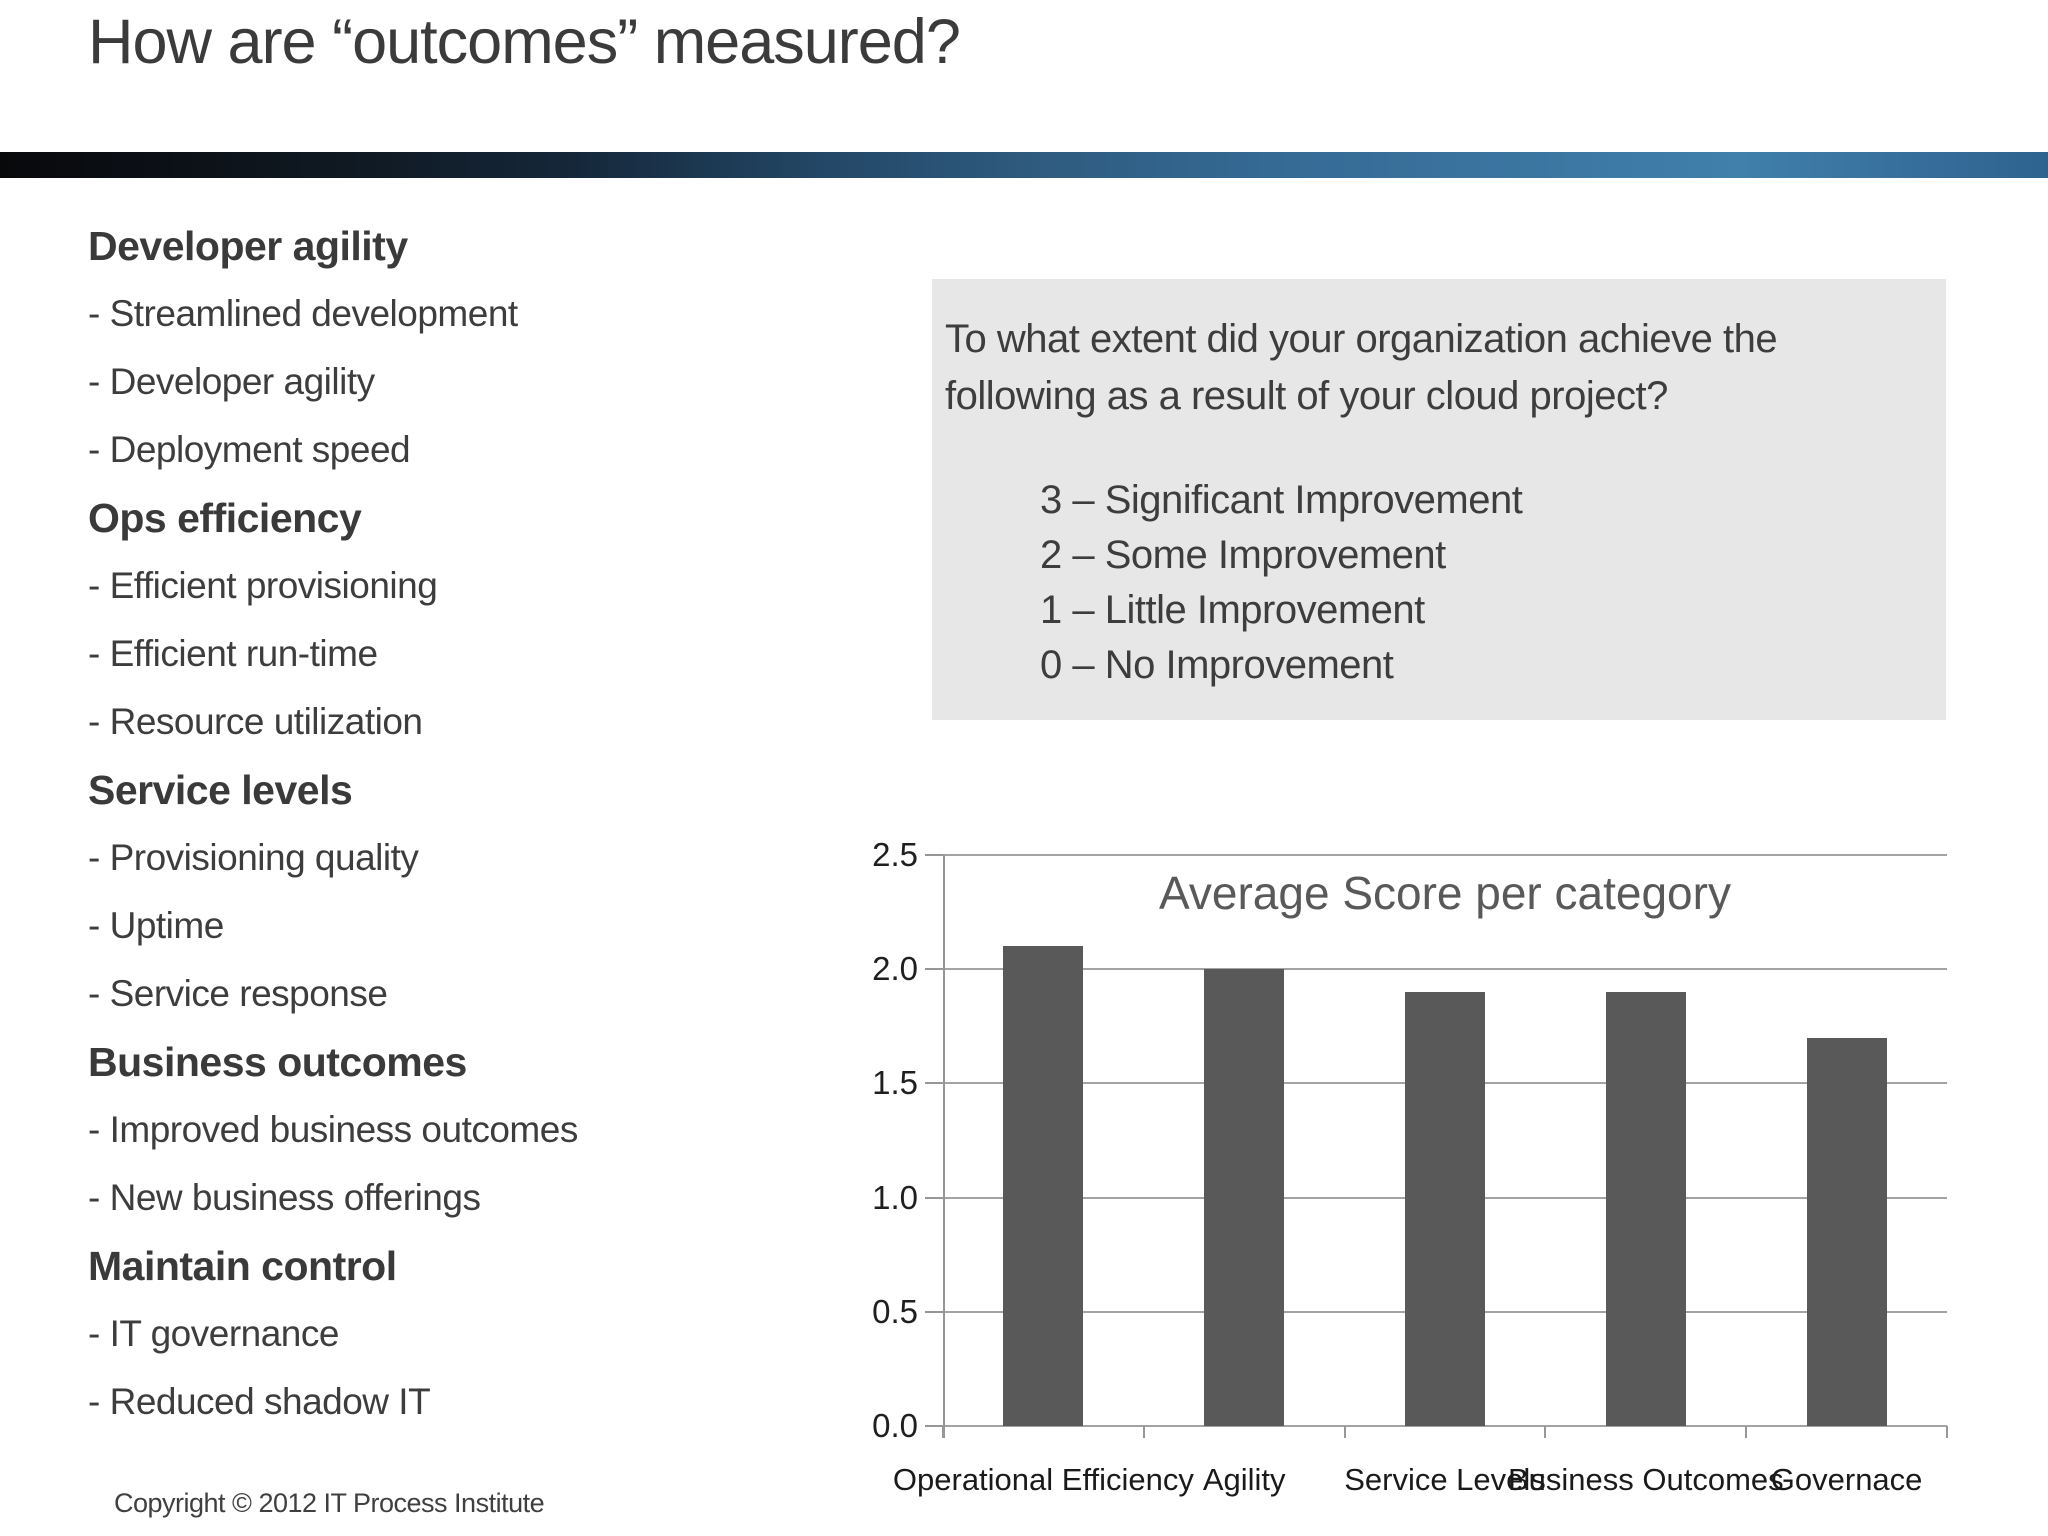 The width and height of the screenshot is (2048, 1536). What do you see at coordinates (255, 721) in the screenshot?
I see `measure-item-resource-utilization: - Resource utilization` at bounding box center [255, 721].